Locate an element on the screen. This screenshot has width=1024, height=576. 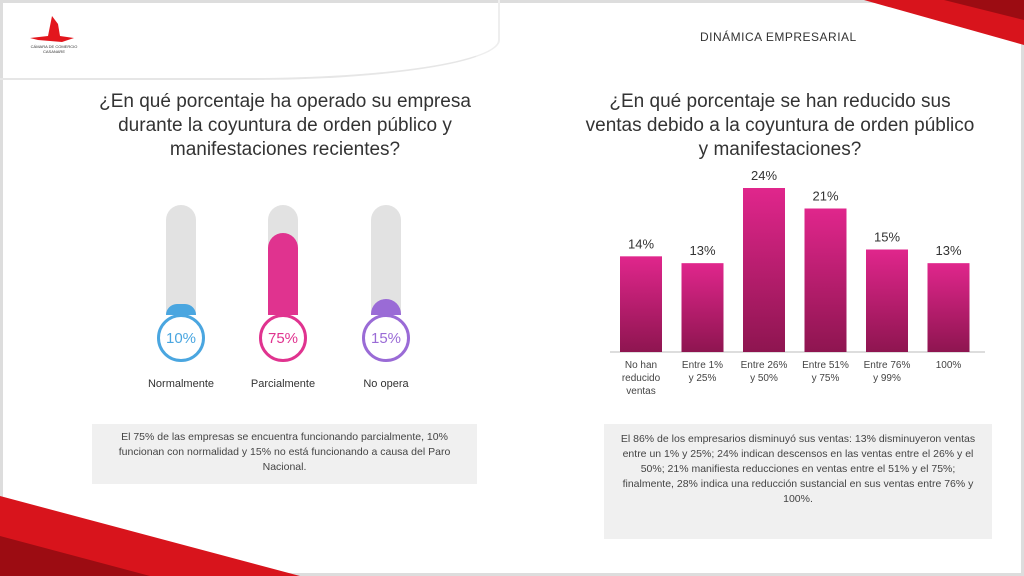
gauge-value: 10% is located at coordinates (181, 338).